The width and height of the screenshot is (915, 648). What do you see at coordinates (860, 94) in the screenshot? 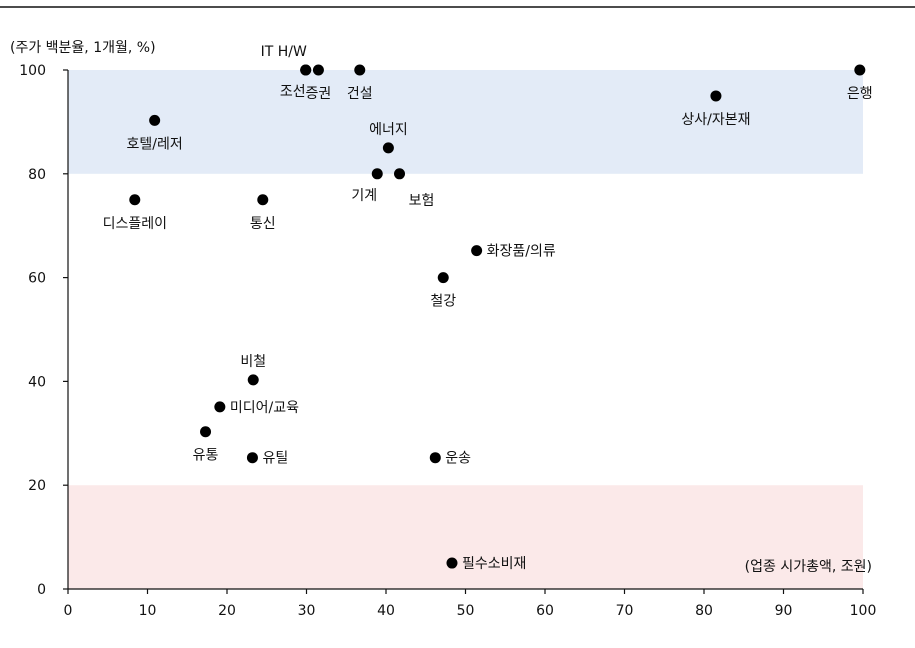
I see `data-label: 은행` at bounding box center [860, 94].